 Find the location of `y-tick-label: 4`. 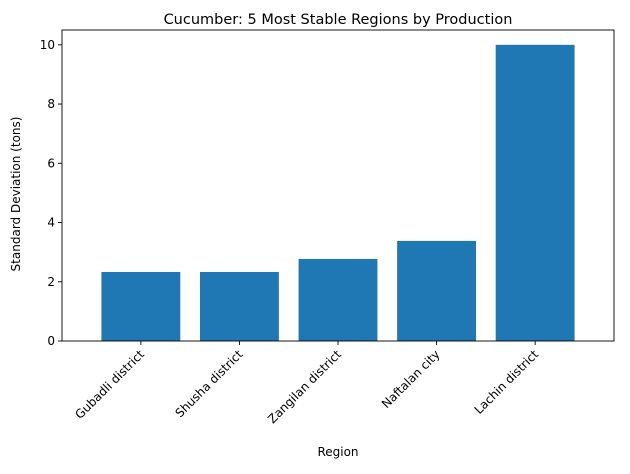

y-tick-label: 4 is located at coordinates (51, 223).